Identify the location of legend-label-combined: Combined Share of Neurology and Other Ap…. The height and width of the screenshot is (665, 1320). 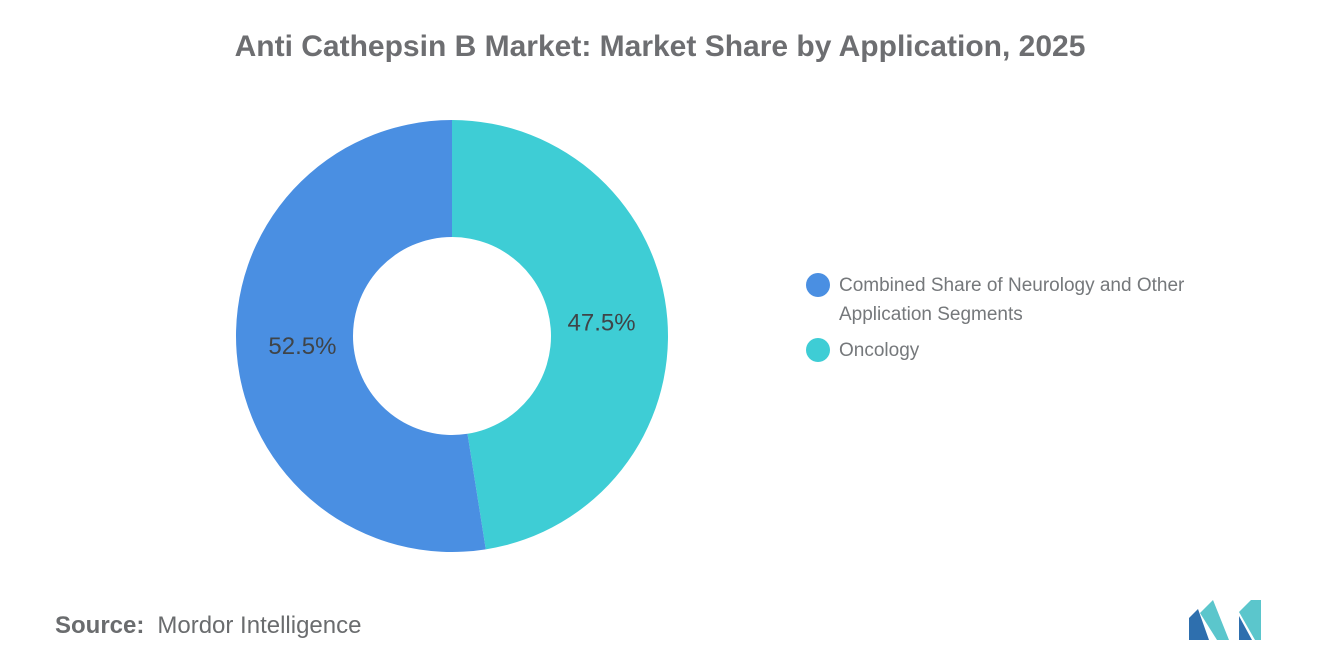
(1012, 300).